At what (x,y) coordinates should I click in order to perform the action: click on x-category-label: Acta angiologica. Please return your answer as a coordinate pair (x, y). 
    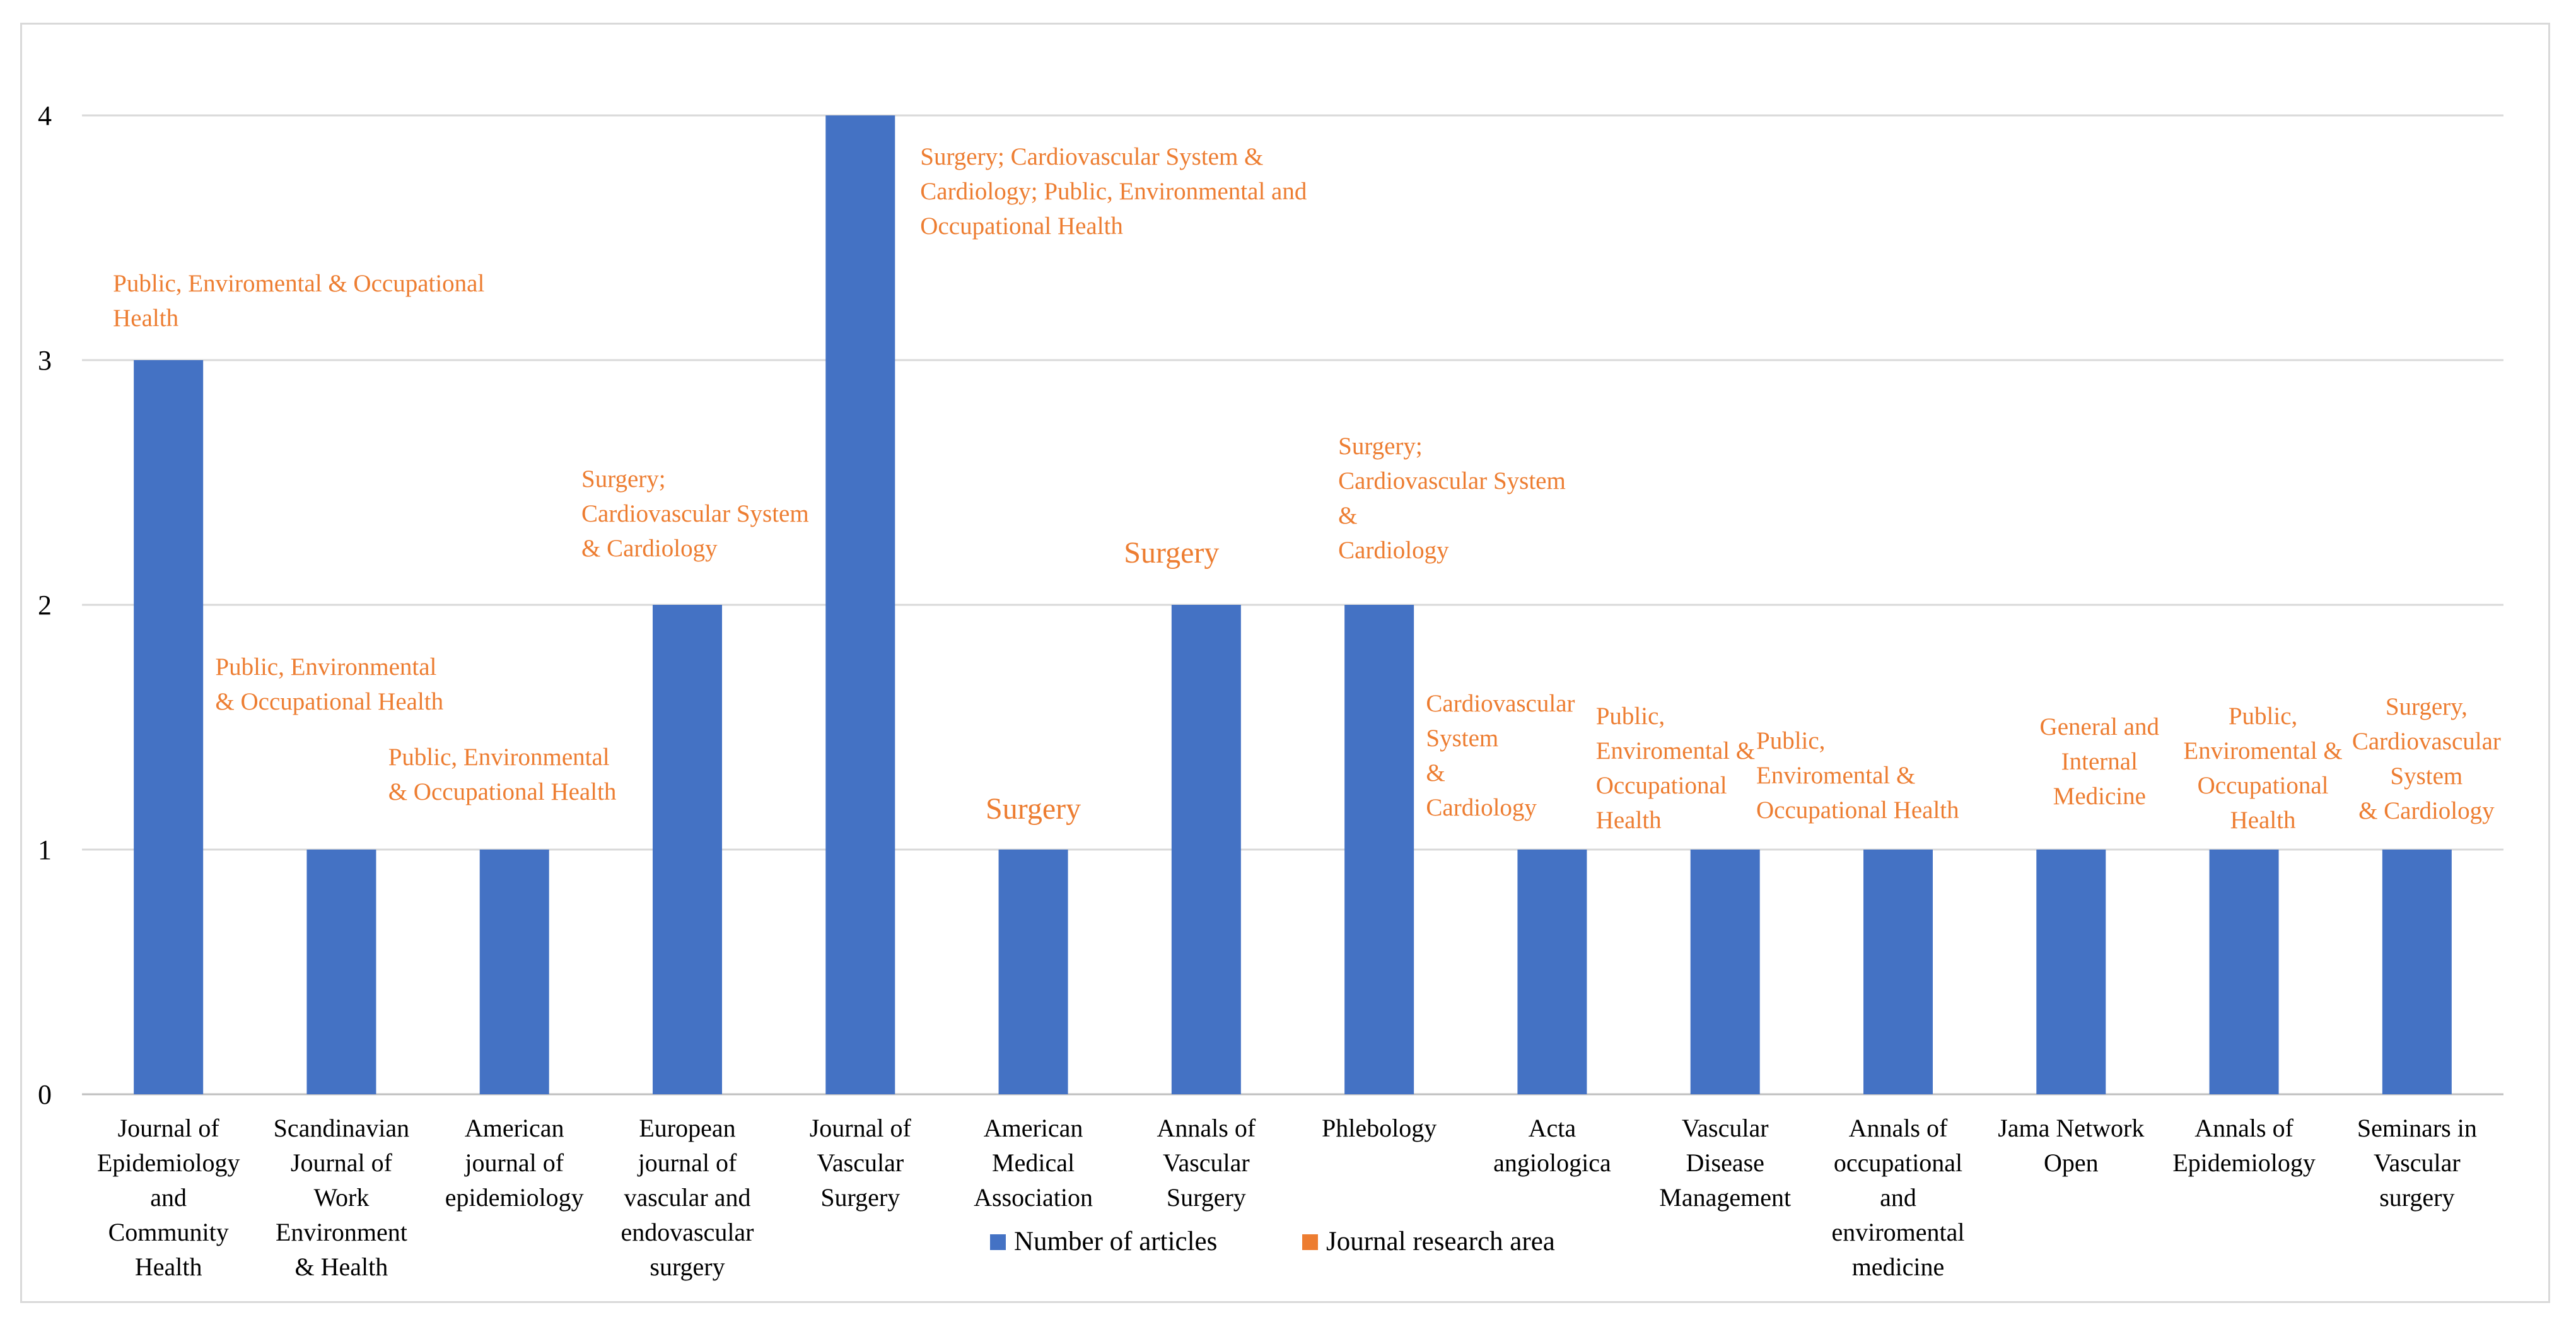
    Looking at the image, I should click on (1552, 1145).